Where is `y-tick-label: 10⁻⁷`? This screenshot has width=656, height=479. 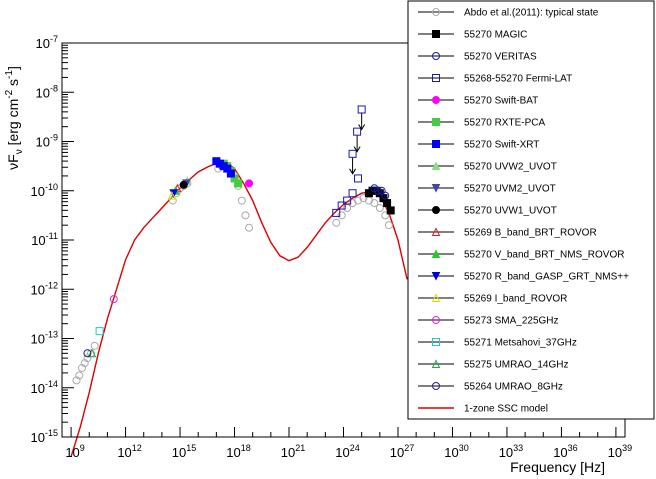 y-tick-label: 10⁻⁷ is located at coordinates (47, 42).